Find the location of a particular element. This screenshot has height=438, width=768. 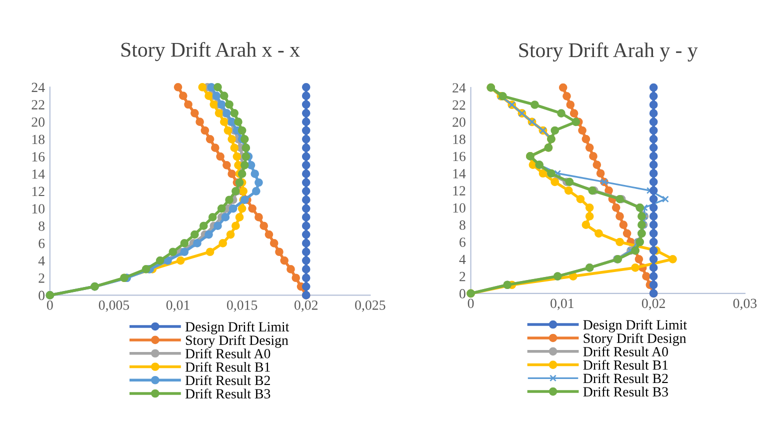

x-tick-label: 0,025 is located at coordinates (370, 306).